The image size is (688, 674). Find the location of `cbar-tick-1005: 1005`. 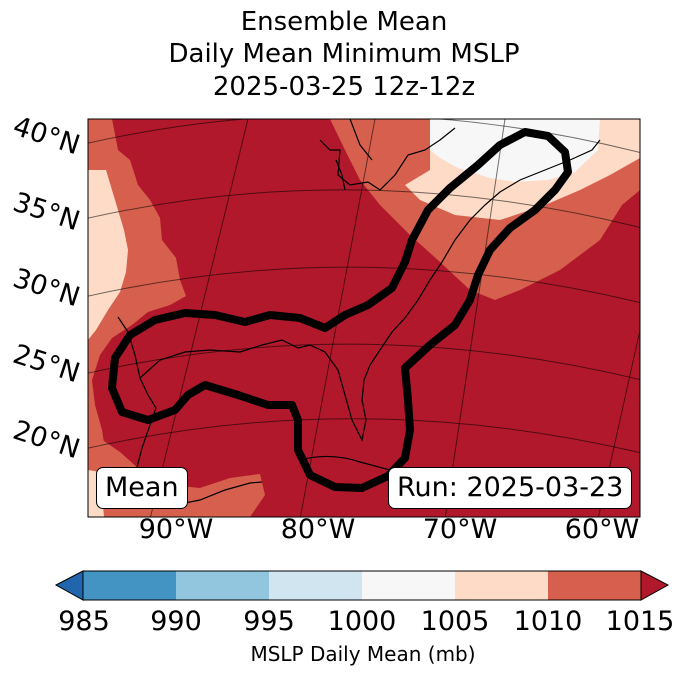

cbar-tick-1005: 1005 is located at coordinates (455, 621).